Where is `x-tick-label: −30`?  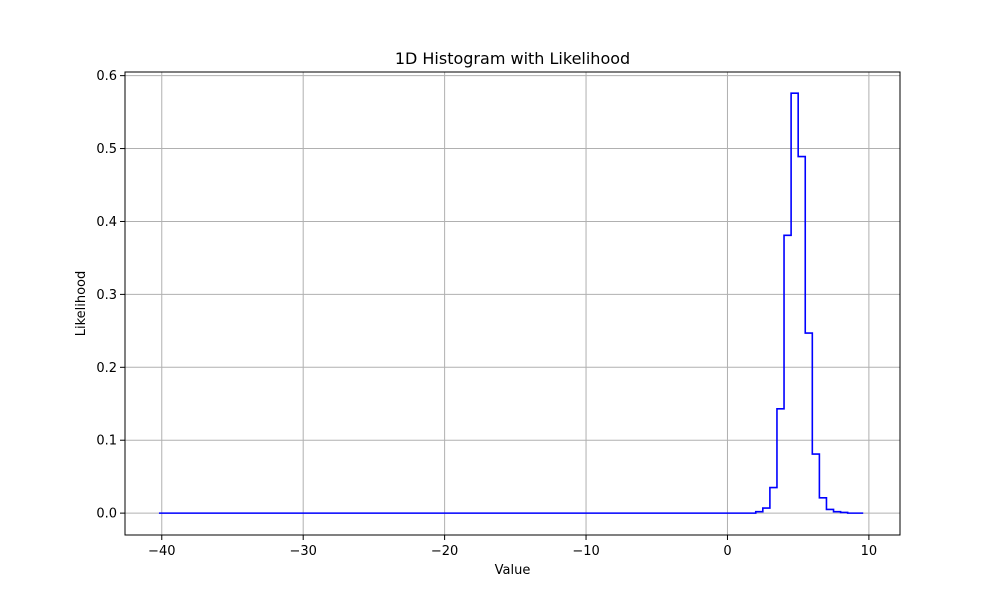
x-tick-label: −30 is located at coordinates (302, 551).